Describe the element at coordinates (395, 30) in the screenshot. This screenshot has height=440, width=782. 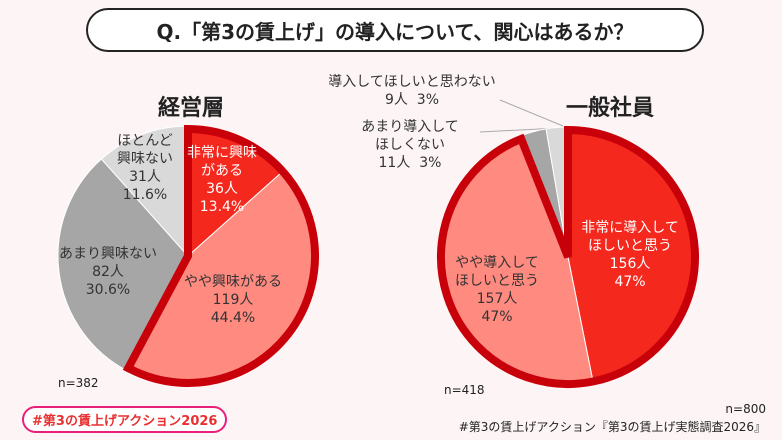
I see `question-title: Q.「第3の賃上げ」の導入について、関心はあるか？` at that location.